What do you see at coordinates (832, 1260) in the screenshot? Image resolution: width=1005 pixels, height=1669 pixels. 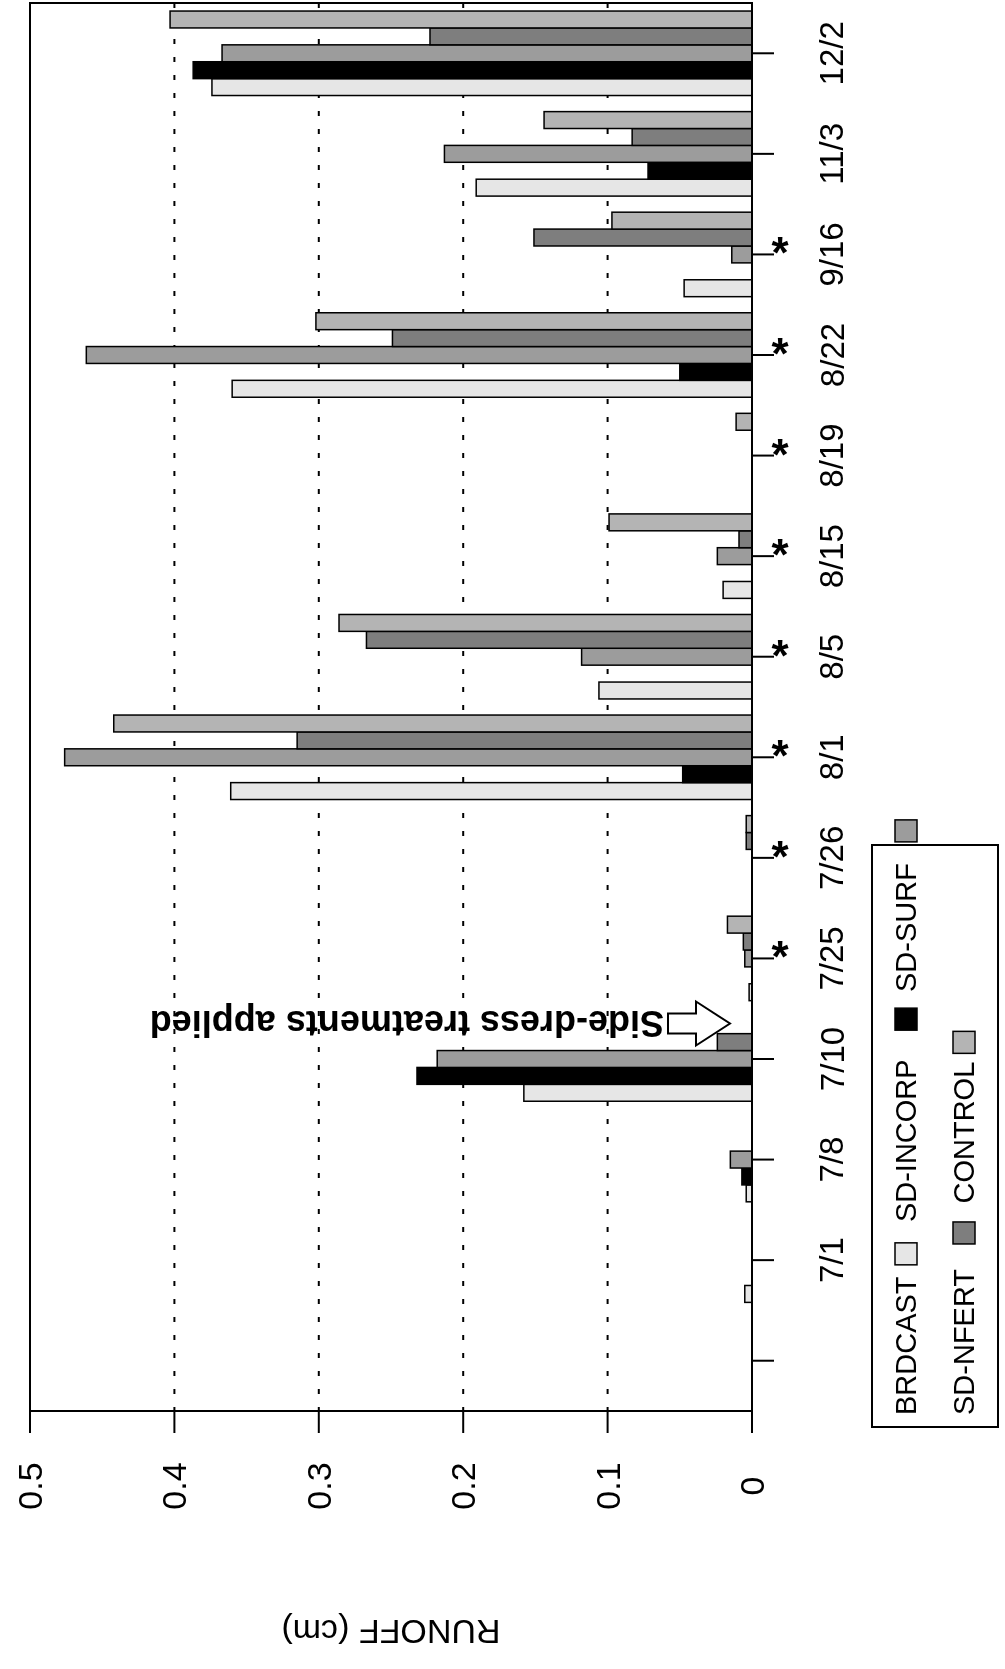 I see `y-tick-label: 7/1` at bounding box center [832, 1260].